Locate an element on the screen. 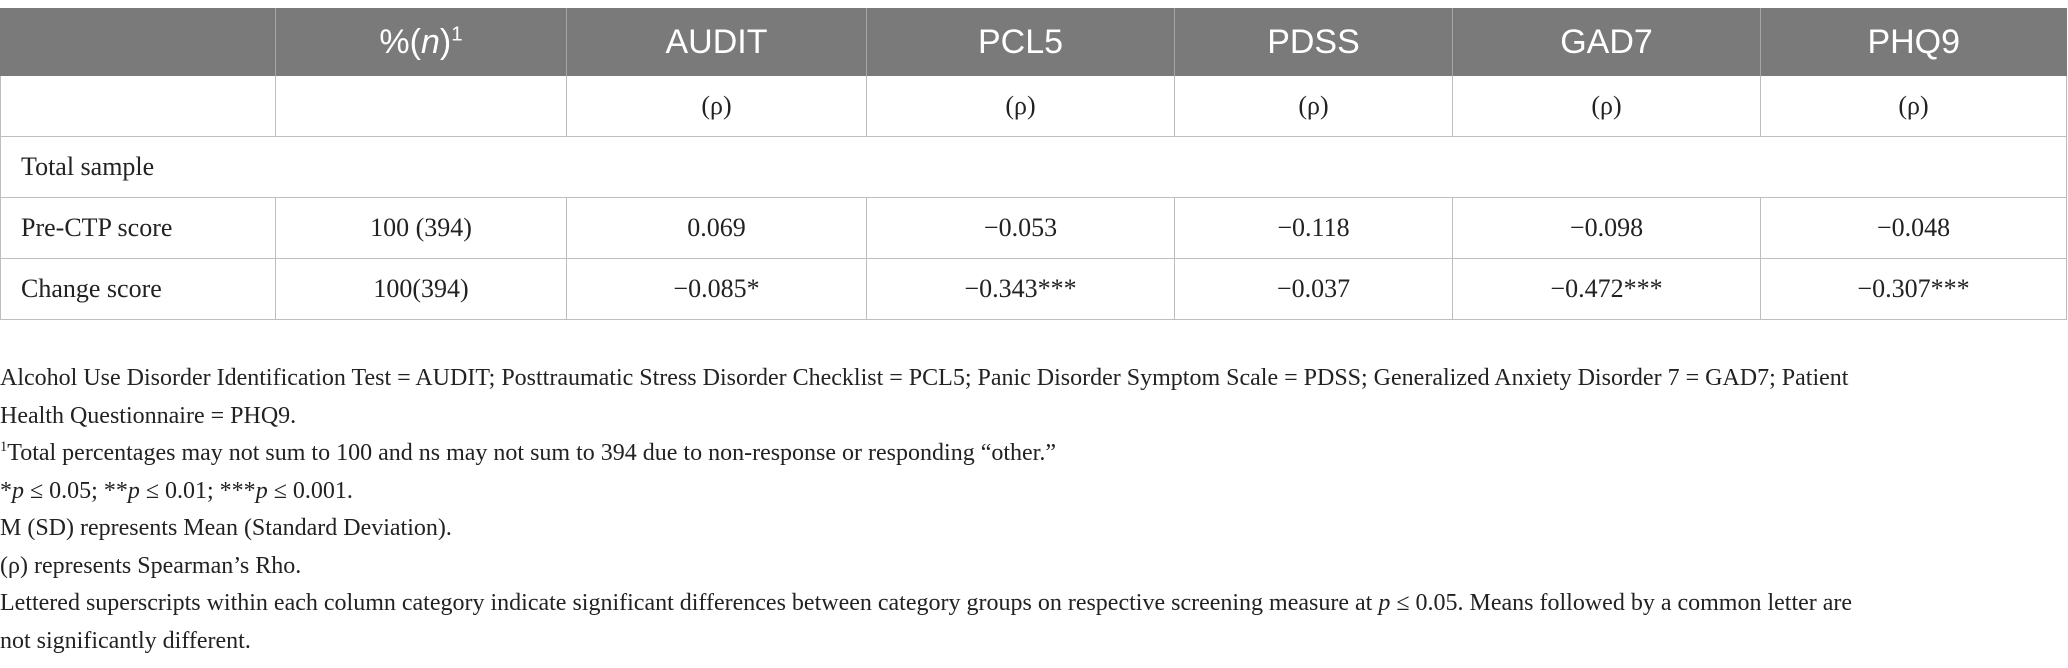 Image resolution: width=2068 pixels, height=668 pixels. row-value: −0.048 is located at coordinates (1913, 228).